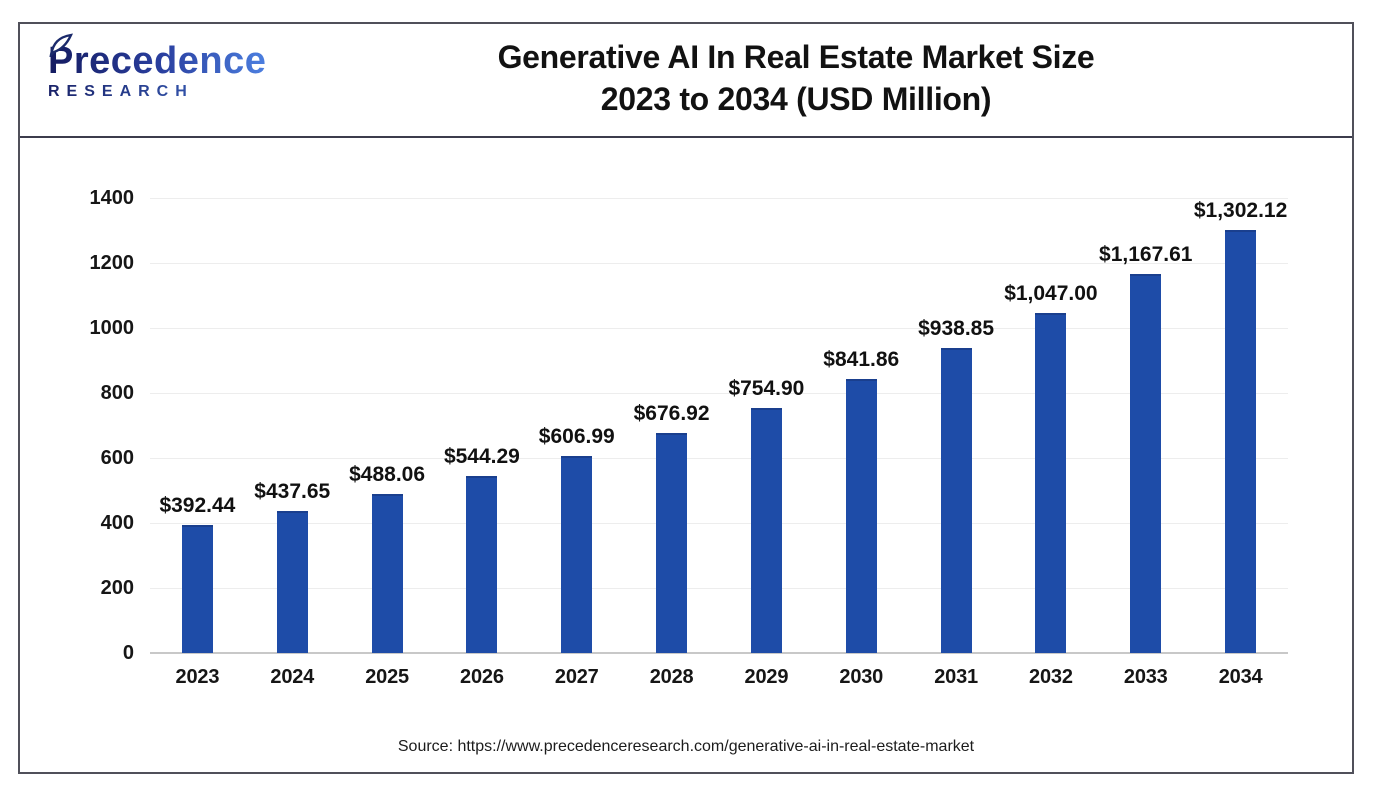 This screenshot has height=802, width=1378. What do you see at coordinates (671, 413) in the screenshot?
I see `bar-value-label: $676.92` at bounding box center [671, 413].